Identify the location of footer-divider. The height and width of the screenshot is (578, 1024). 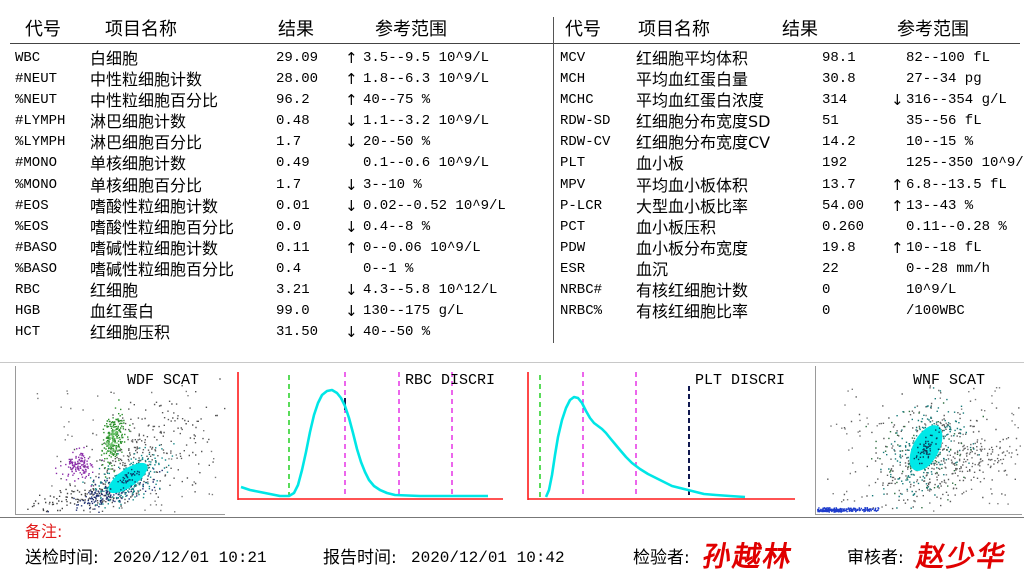
(512, 517).